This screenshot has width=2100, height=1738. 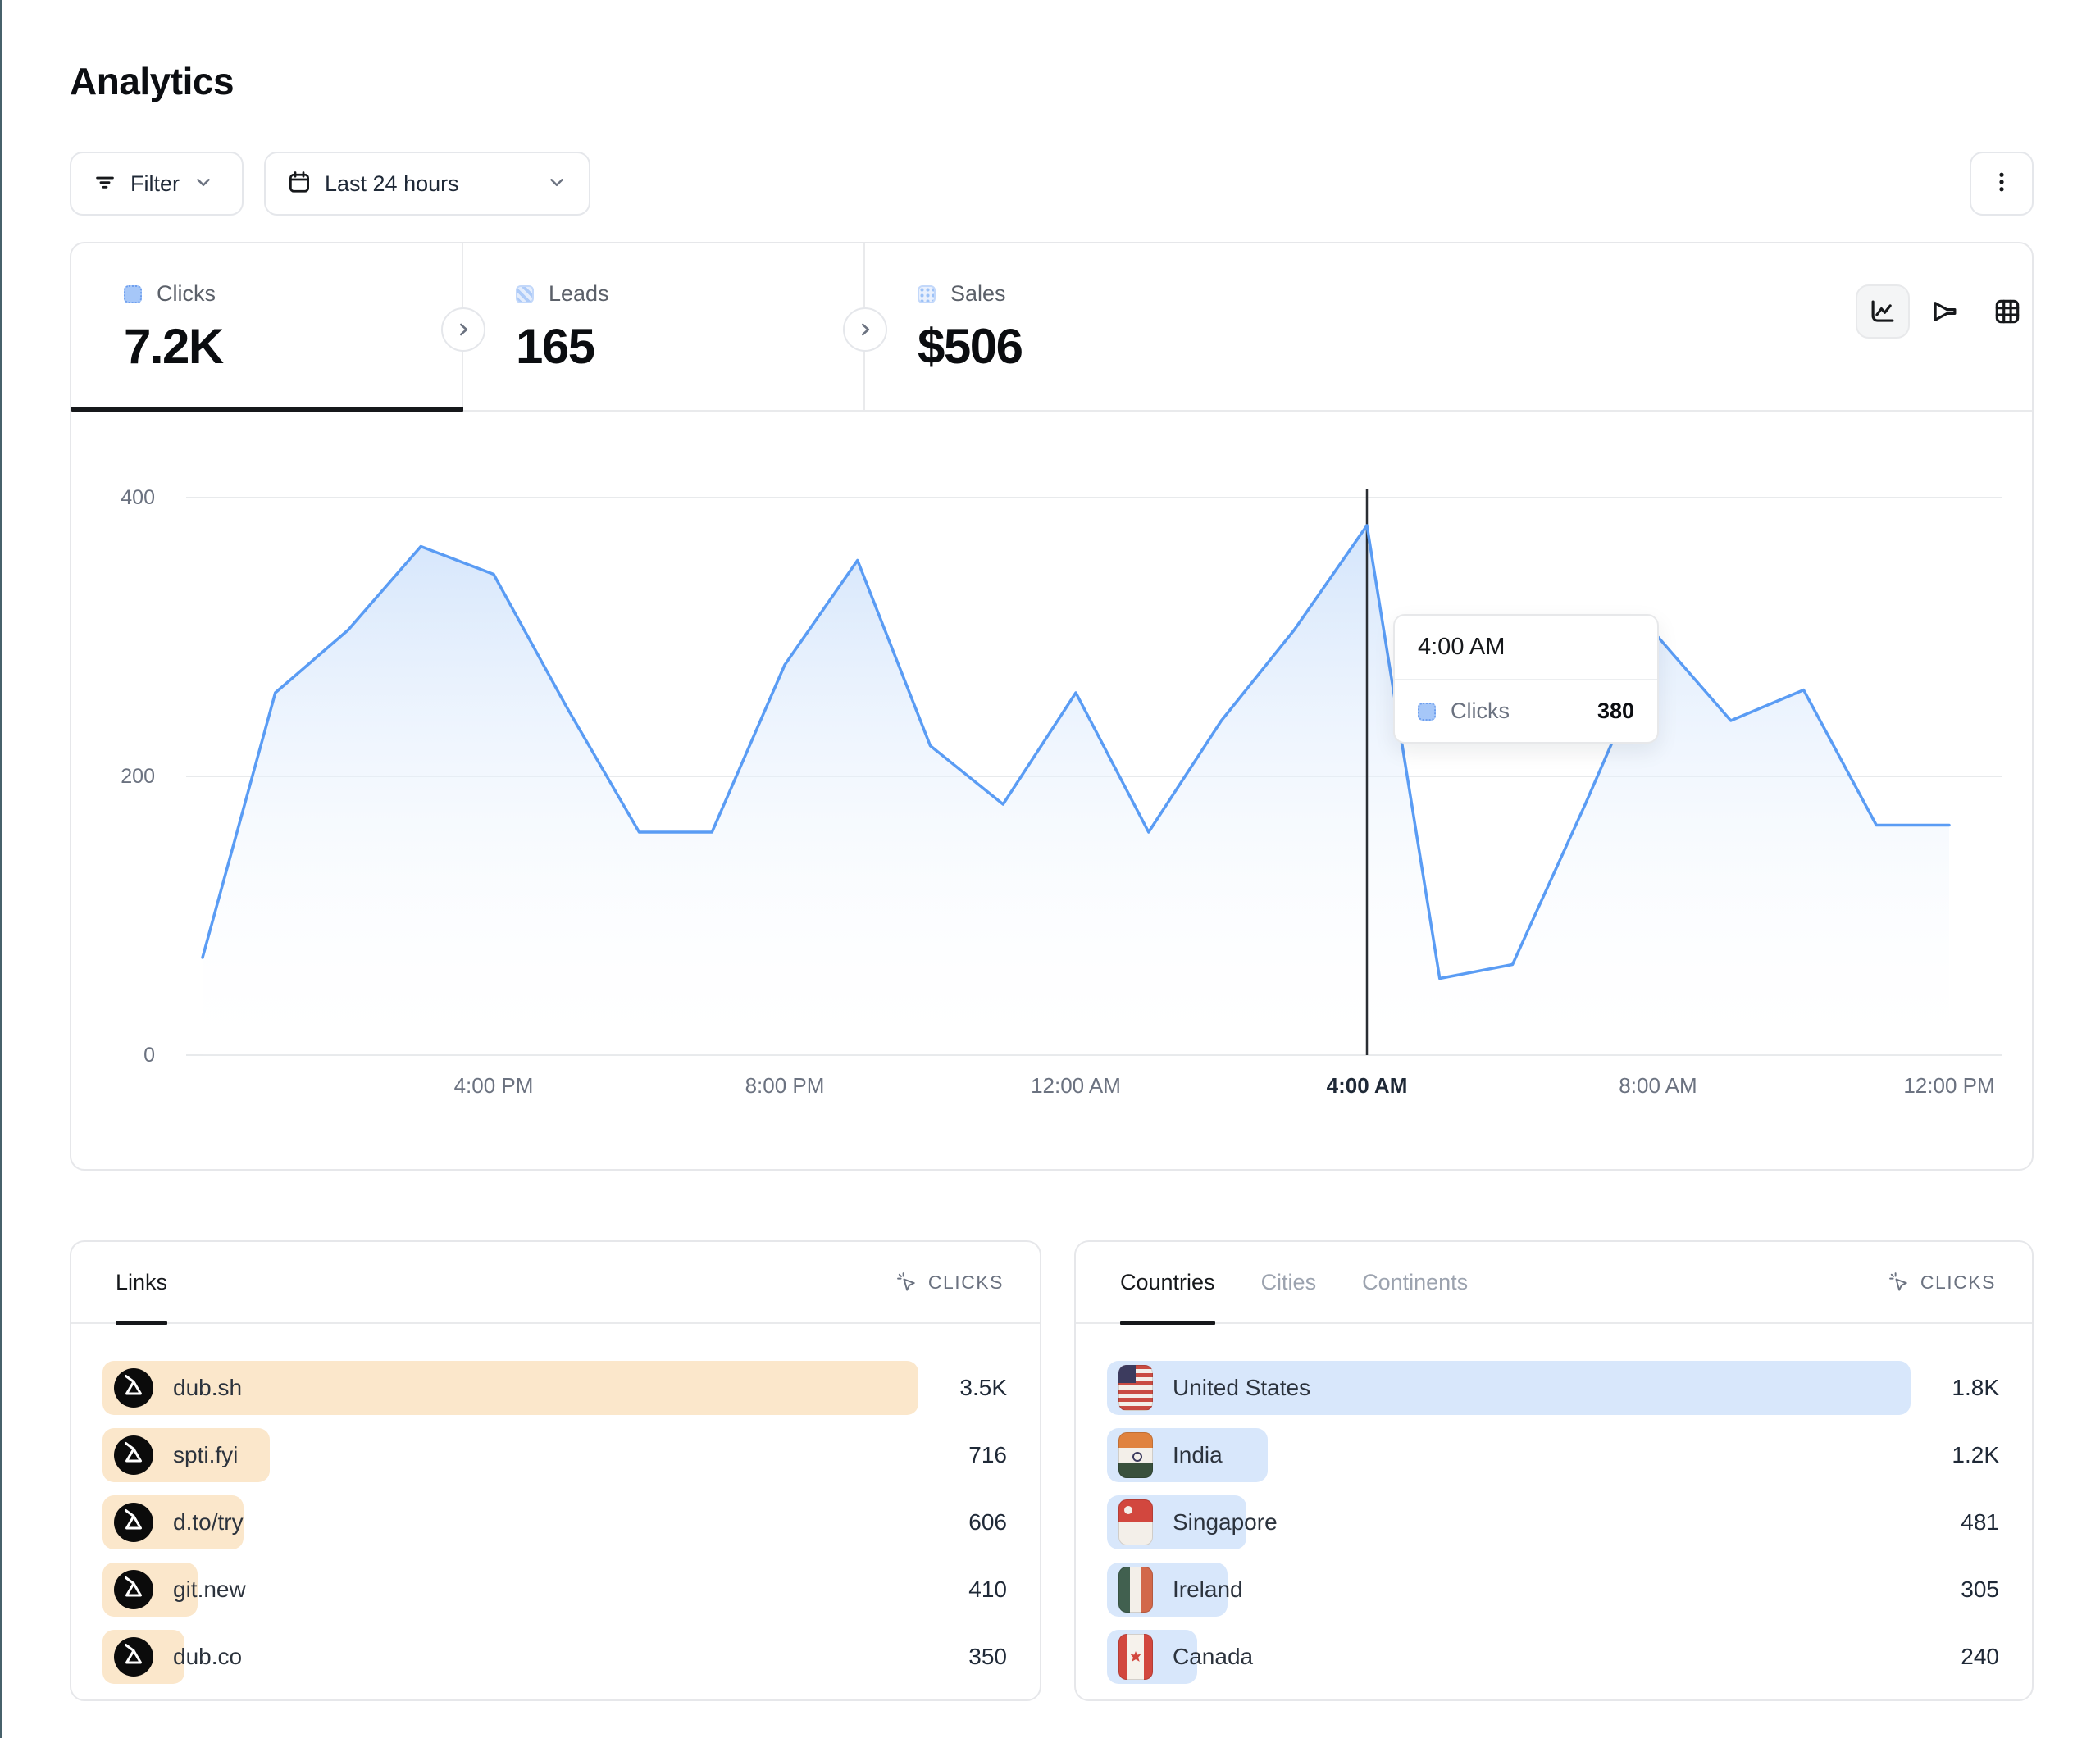 I want to click on row-value: 410, so click(x=987, y=1589).